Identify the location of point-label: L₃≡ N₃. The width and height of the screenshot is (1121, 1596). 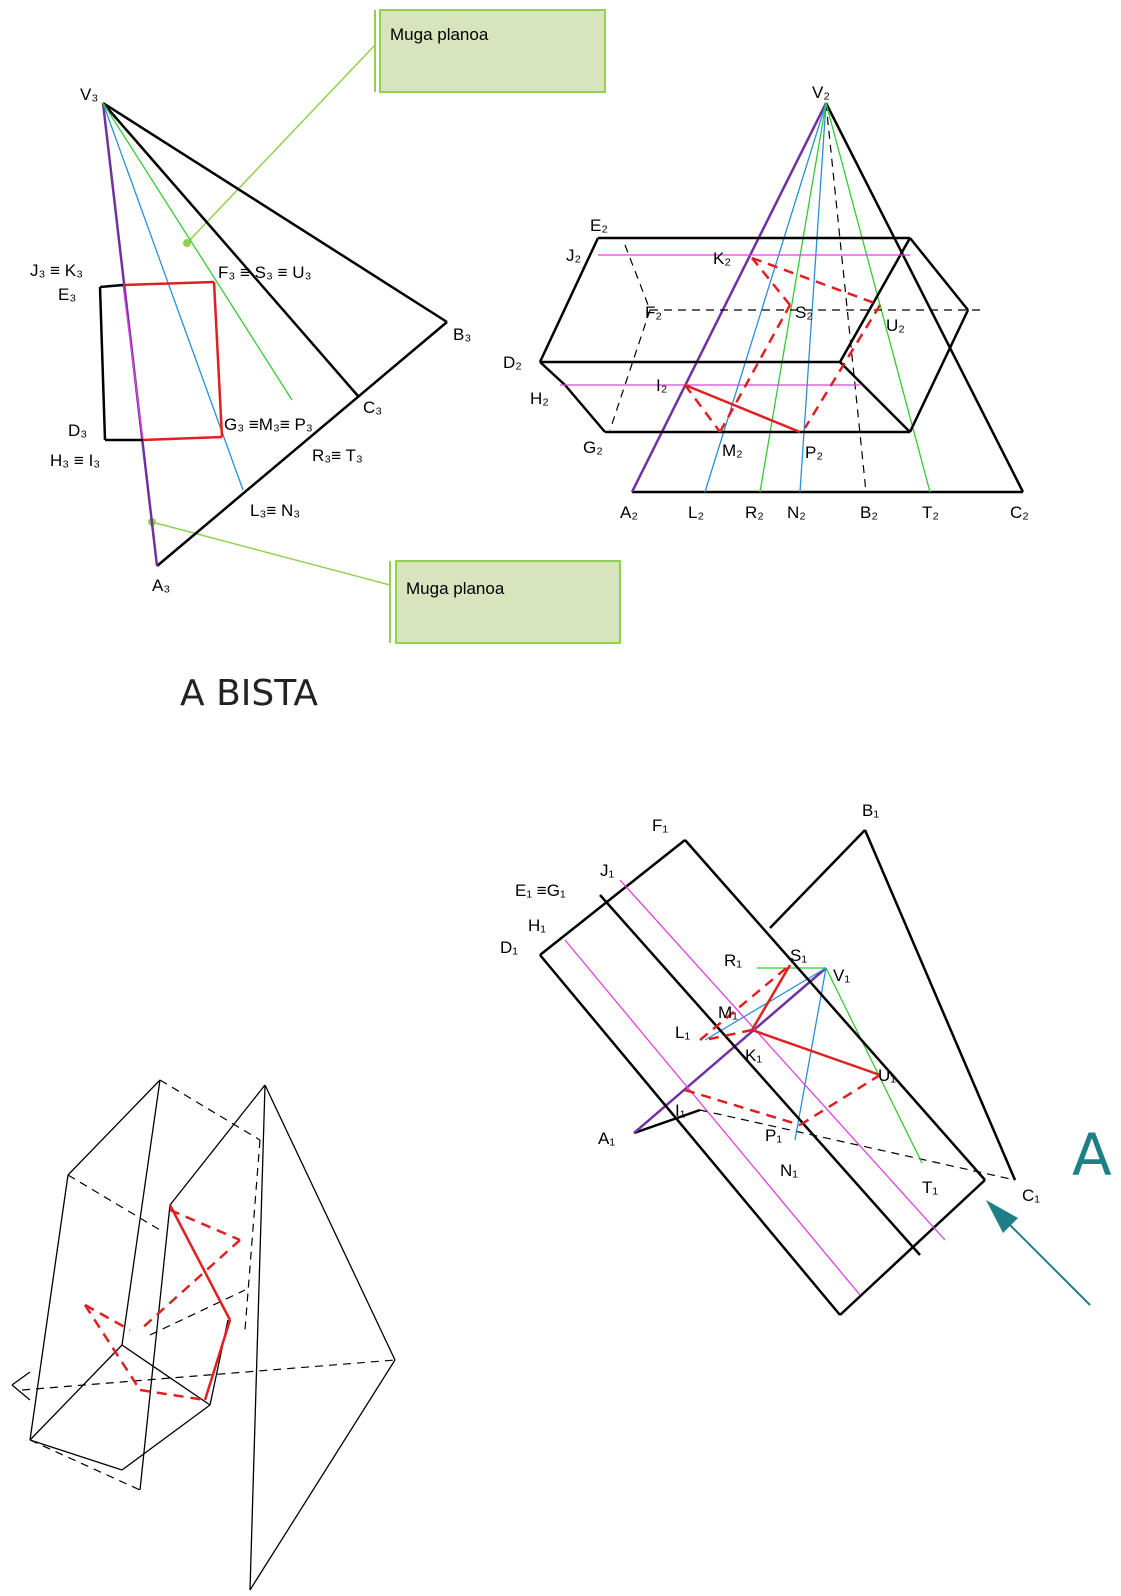
(275, 510).